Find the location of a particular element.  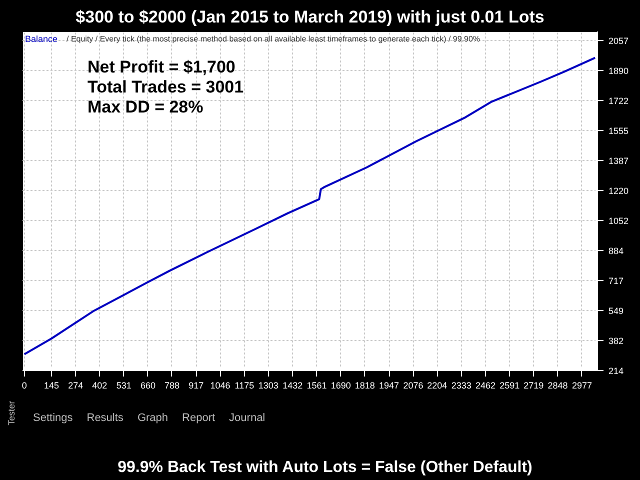

annotation: Max DD = 28% is located at coordinates (146, 107).